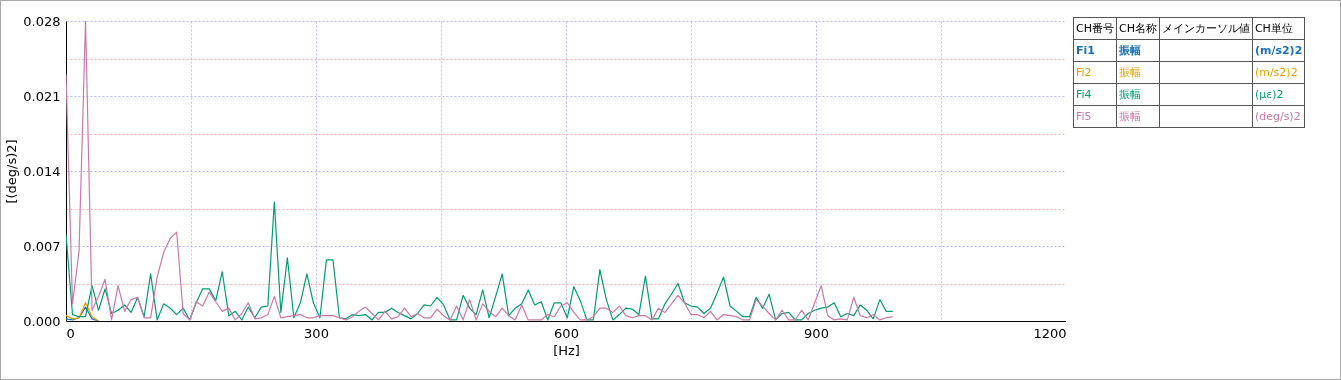  I want to click on text: CH単位, so click(1278, 28).